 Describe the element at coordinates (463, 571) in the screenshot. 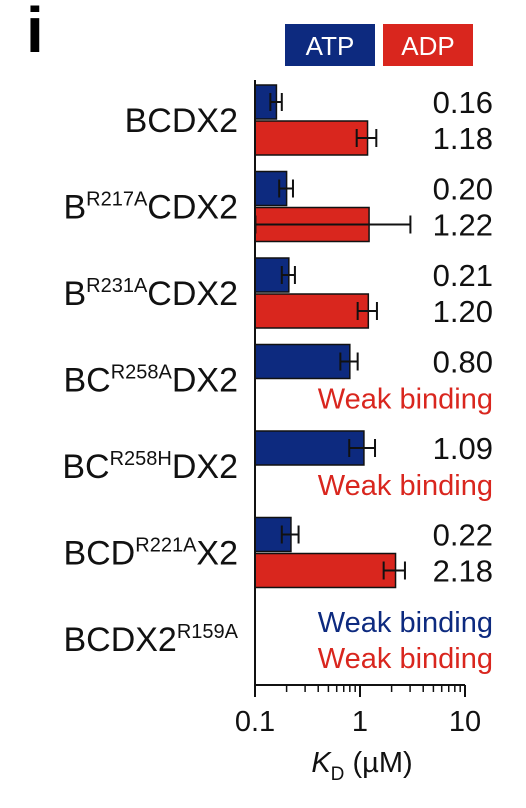

I see `value-label-adp: 2.18` at that location.